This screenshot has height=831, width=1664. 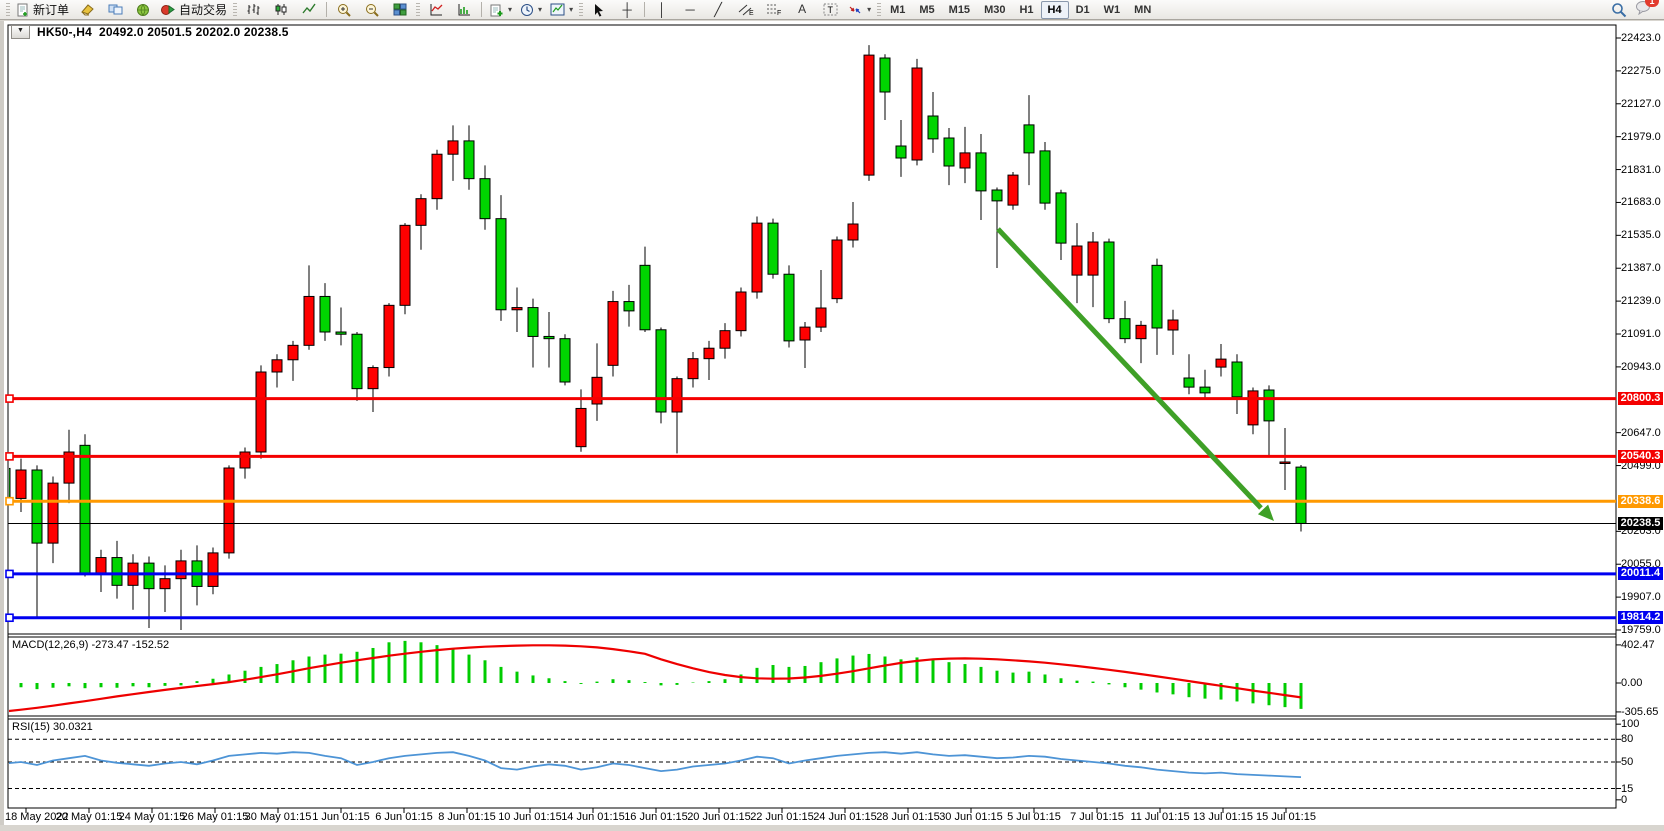 What do you see at coordinates (927, 9) in the screenshot?
I see `timeframe-button-M5: M5` at bounding box center [927, 9].